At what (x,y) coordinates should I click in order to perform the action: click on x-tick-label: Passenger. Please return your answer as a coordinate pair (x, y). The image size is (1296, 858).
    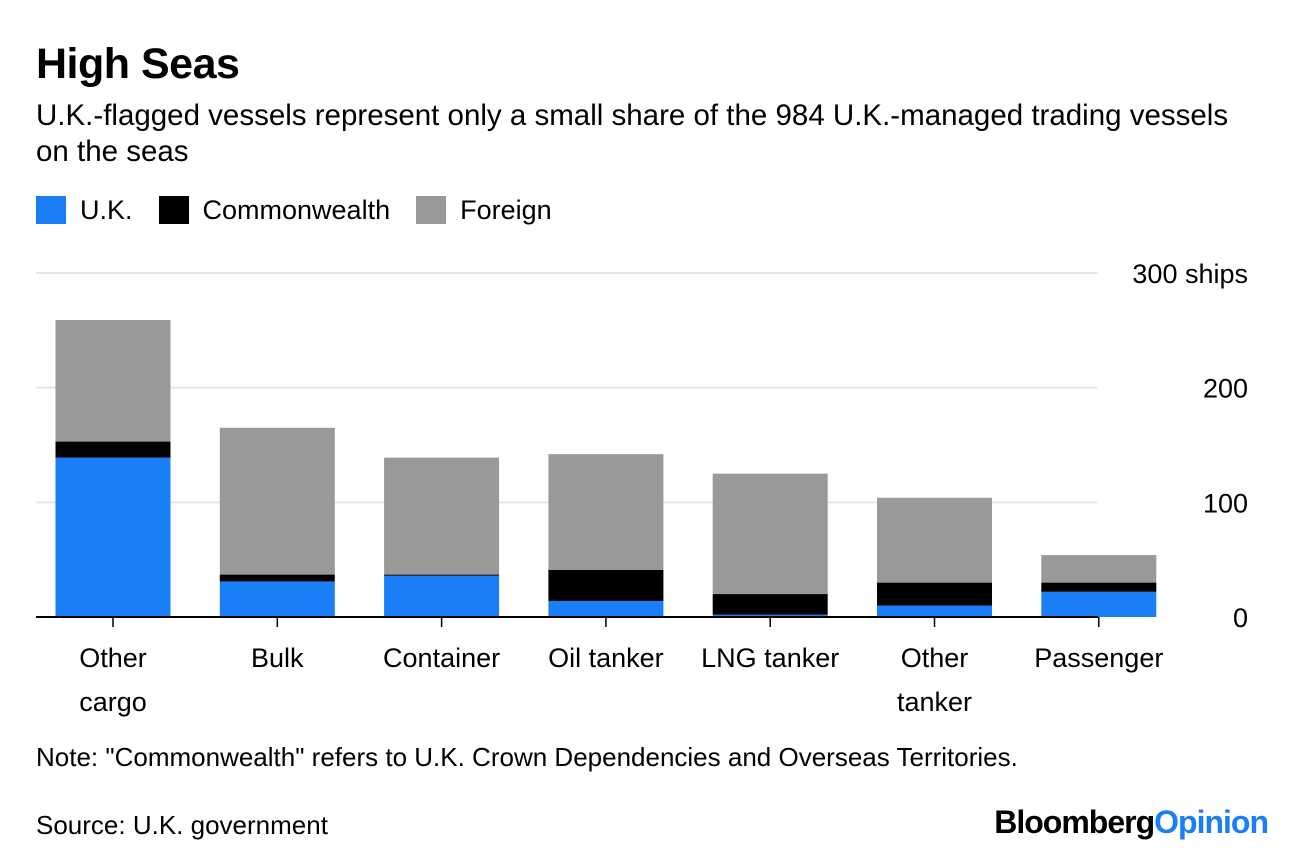
    Looking at the image, I should click on (1098, 658).